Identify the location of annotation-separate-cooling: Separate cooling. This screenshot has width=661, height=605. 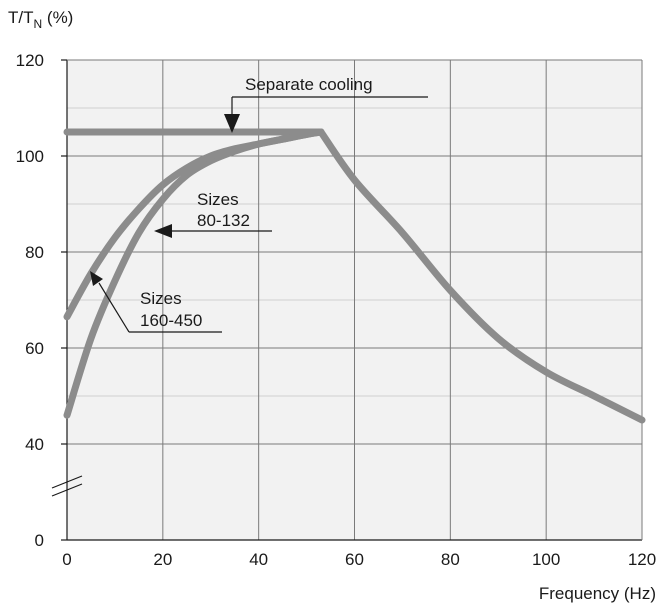
(309, 84).